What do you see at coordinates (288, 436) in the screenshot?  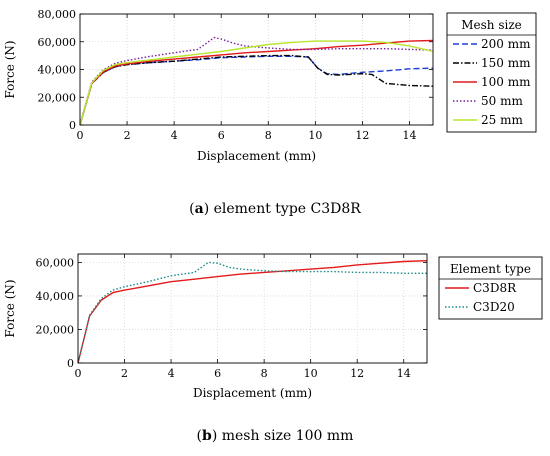 I see `caption-text: mesh size 100 mm` at bounding box center [288, 436].